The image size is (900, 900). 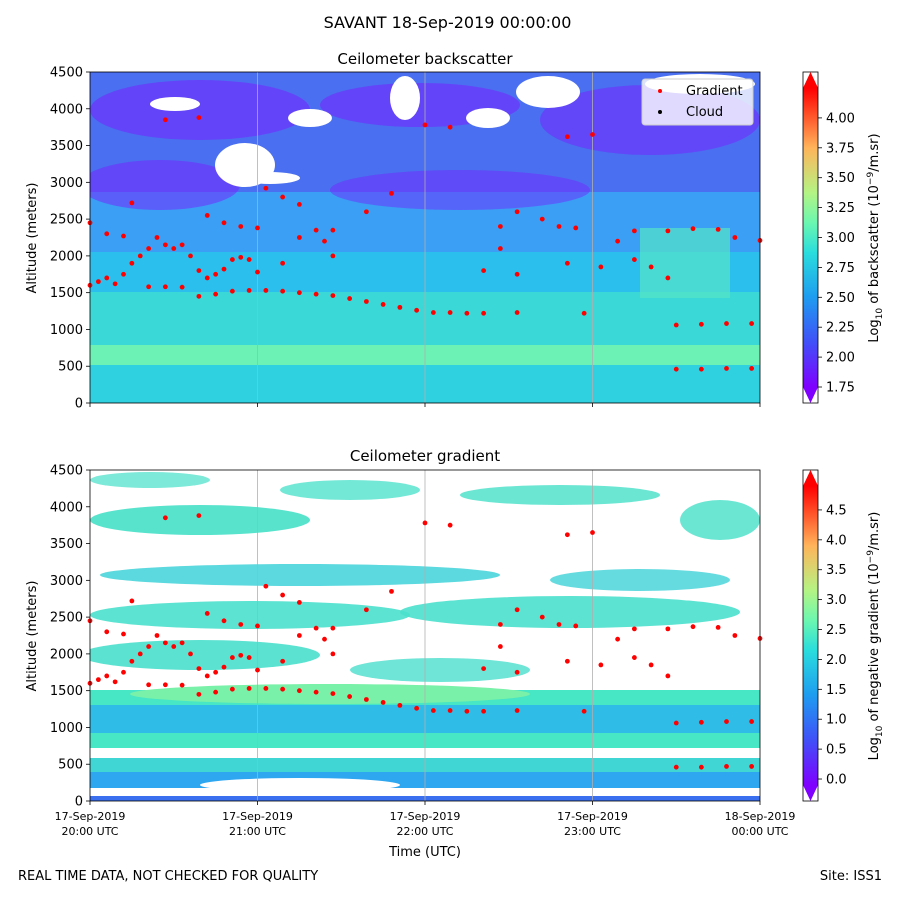 I want to click on y-tick-label: 4000, so click(x=66, y=507).